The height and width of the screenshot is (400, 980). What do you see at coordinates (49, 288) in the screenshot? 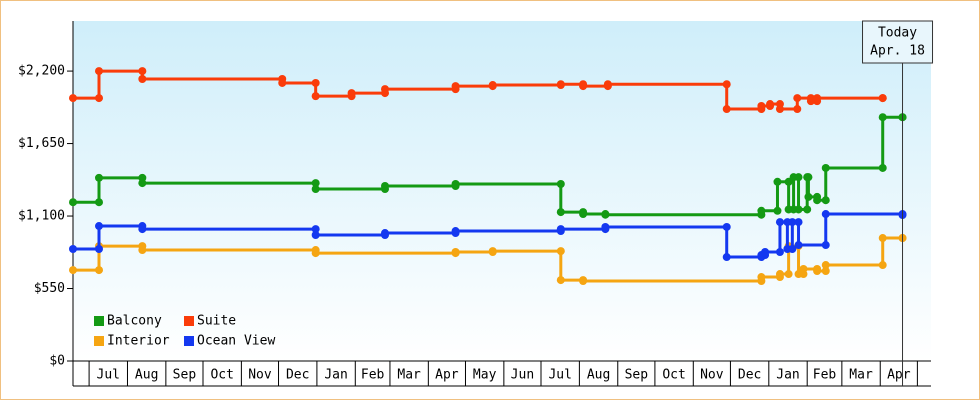
I see `y-tick-label: $550` at bounding box center [49, 288].